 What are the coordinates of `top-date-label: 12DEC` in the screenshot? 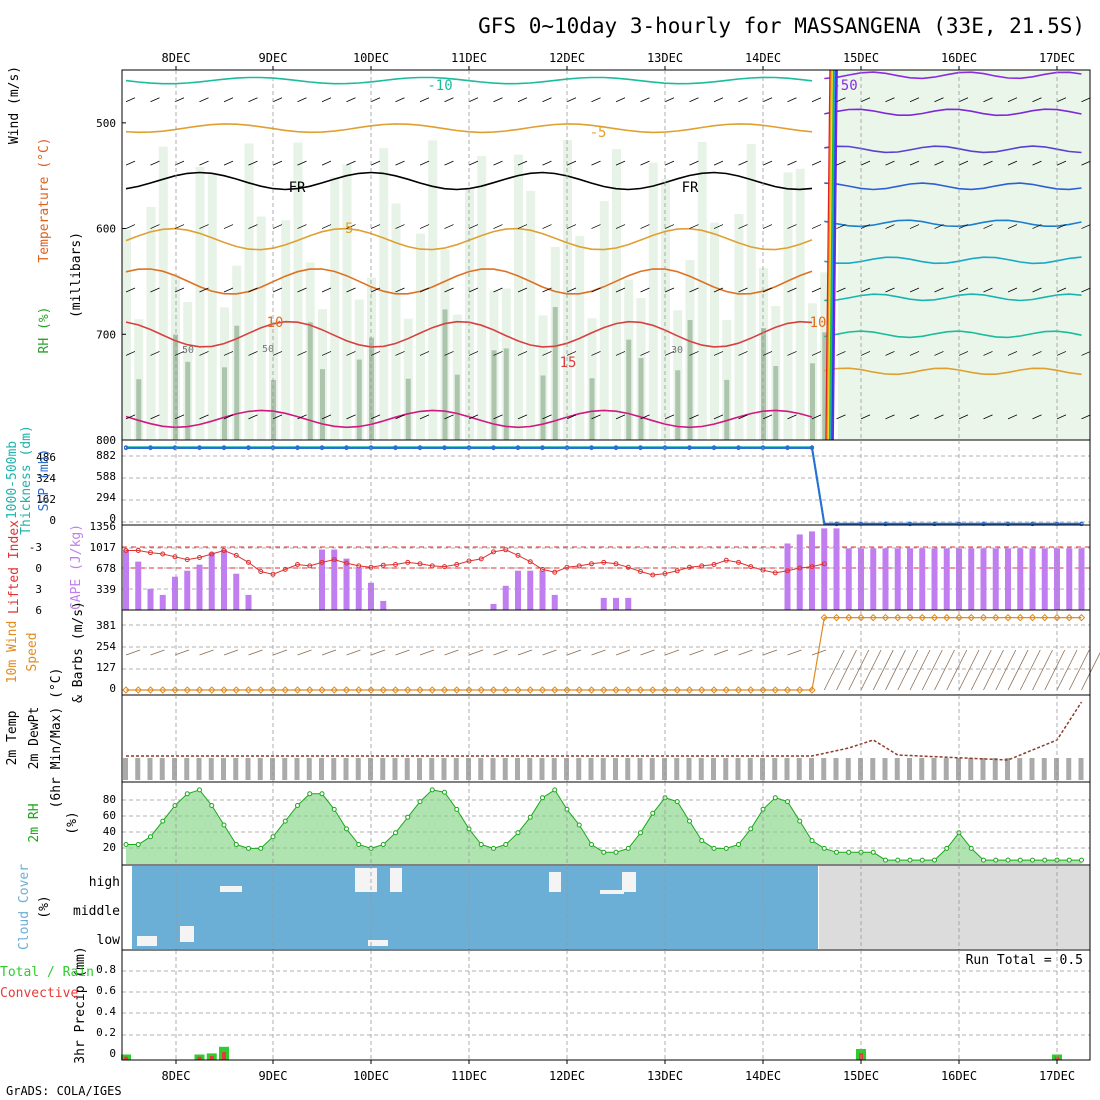 It's located at (567, 58).